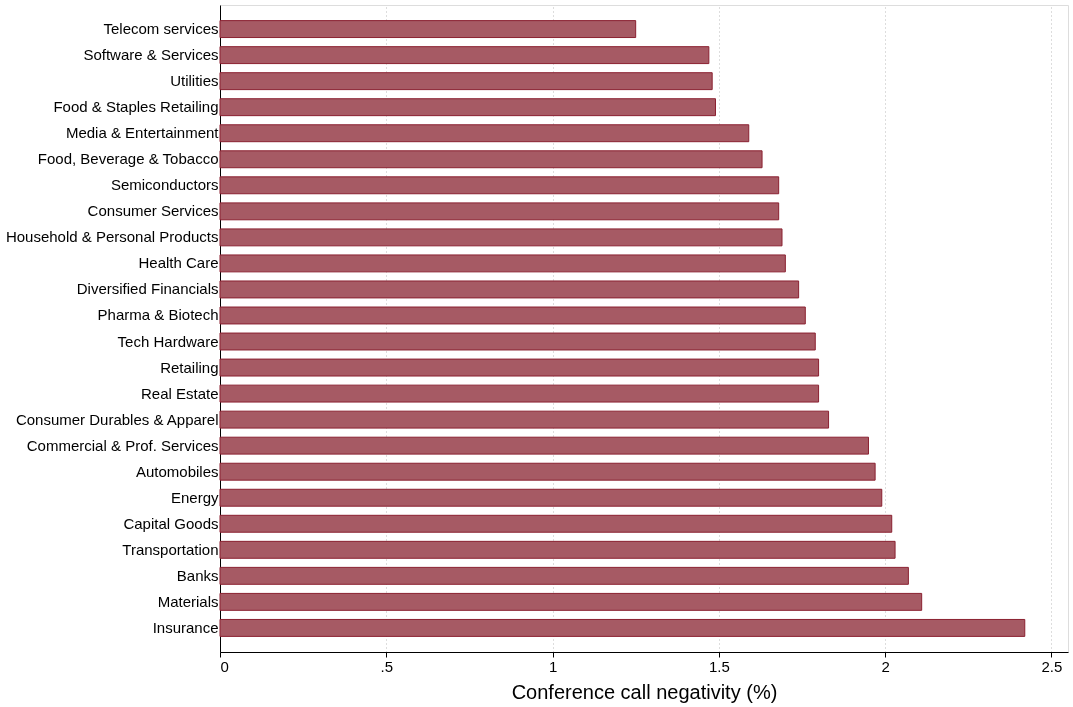  What do you see at coordinates (644, 691) in the screenshot?
I see `x-axis-title: Conference call negativity (%)` at bounding box center [644, 691].